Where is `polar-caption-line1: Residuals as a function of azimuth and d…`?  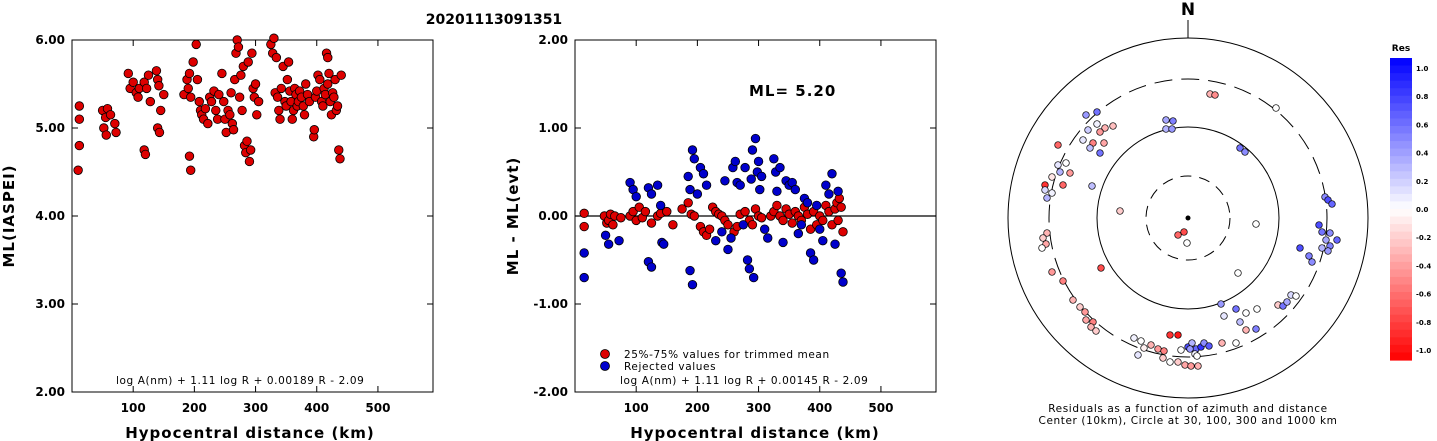
polar-caption-line1: Residuals as a function of azimuth and d… is located at coordinates (1188, 409).